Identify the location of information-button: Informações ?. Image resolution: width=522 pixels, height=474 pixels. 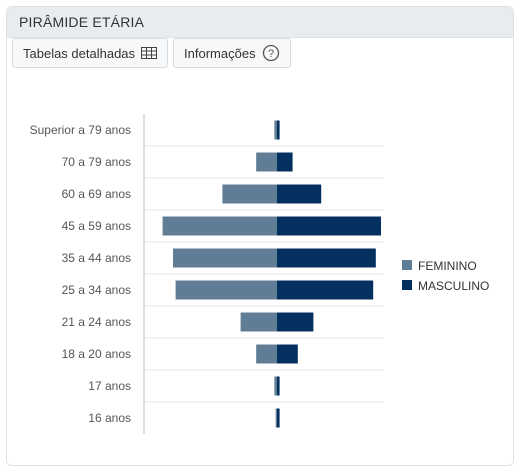
(232, 53).